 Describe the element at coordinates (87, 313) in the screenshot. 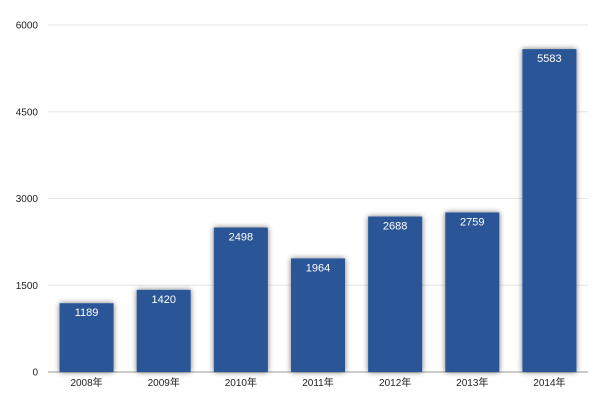

I see `data-label: 1189` at that location.